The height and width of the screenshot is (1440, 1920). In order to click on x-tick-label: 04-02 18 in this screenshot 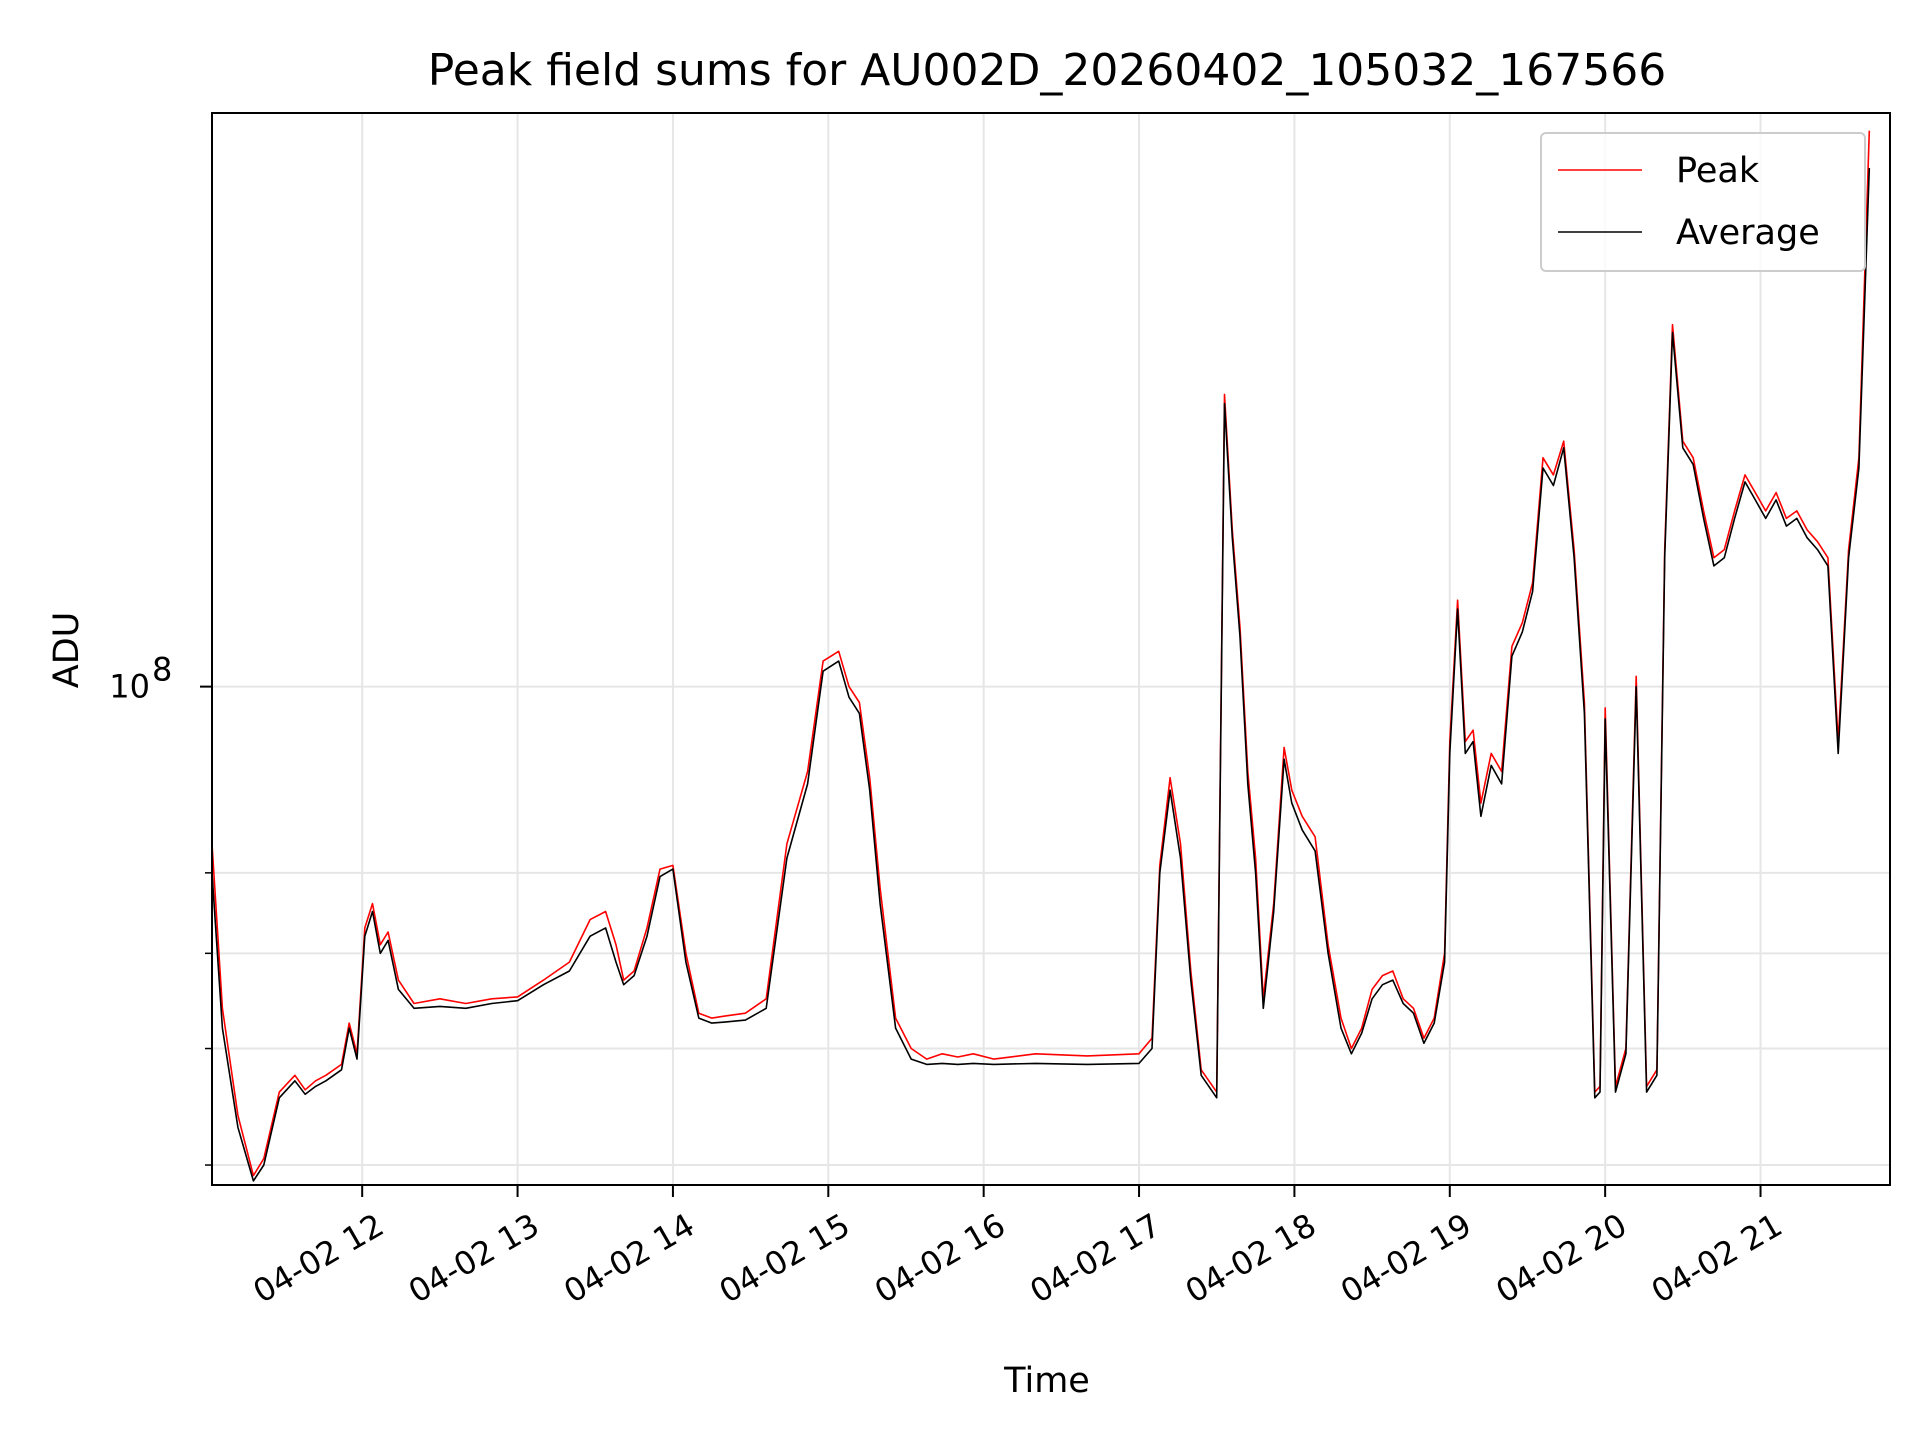, I will do `click(1251, 1258)`.